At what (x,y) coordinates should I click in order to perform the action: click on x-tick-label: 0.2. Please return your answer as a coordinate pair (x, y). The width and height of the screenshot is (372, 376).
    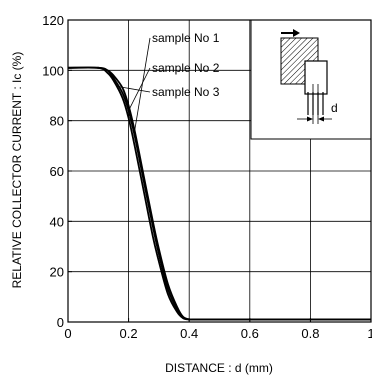
    Looking at the image, I should click on (129, 333).